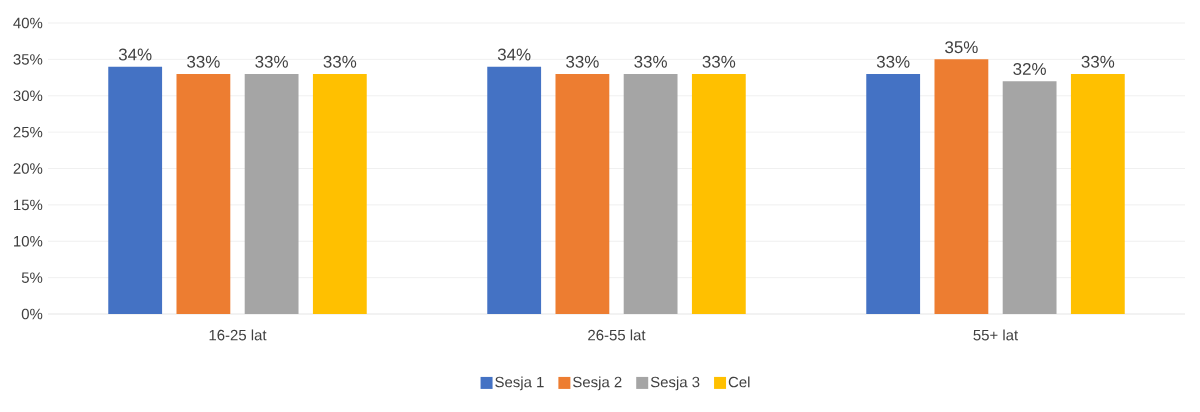  Describe the element at coordinates (617, 335) in the screenshot. I see `x-tick-label: 26-55 lat` at that location.